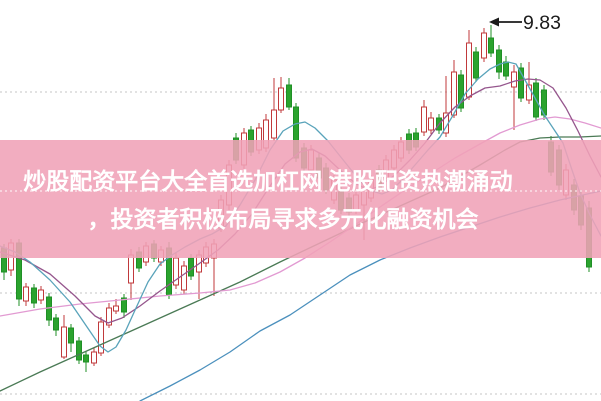 This screenshot has height=401, width=601. I want to click on annotation-arrow-head-icon, so click(494, 22).